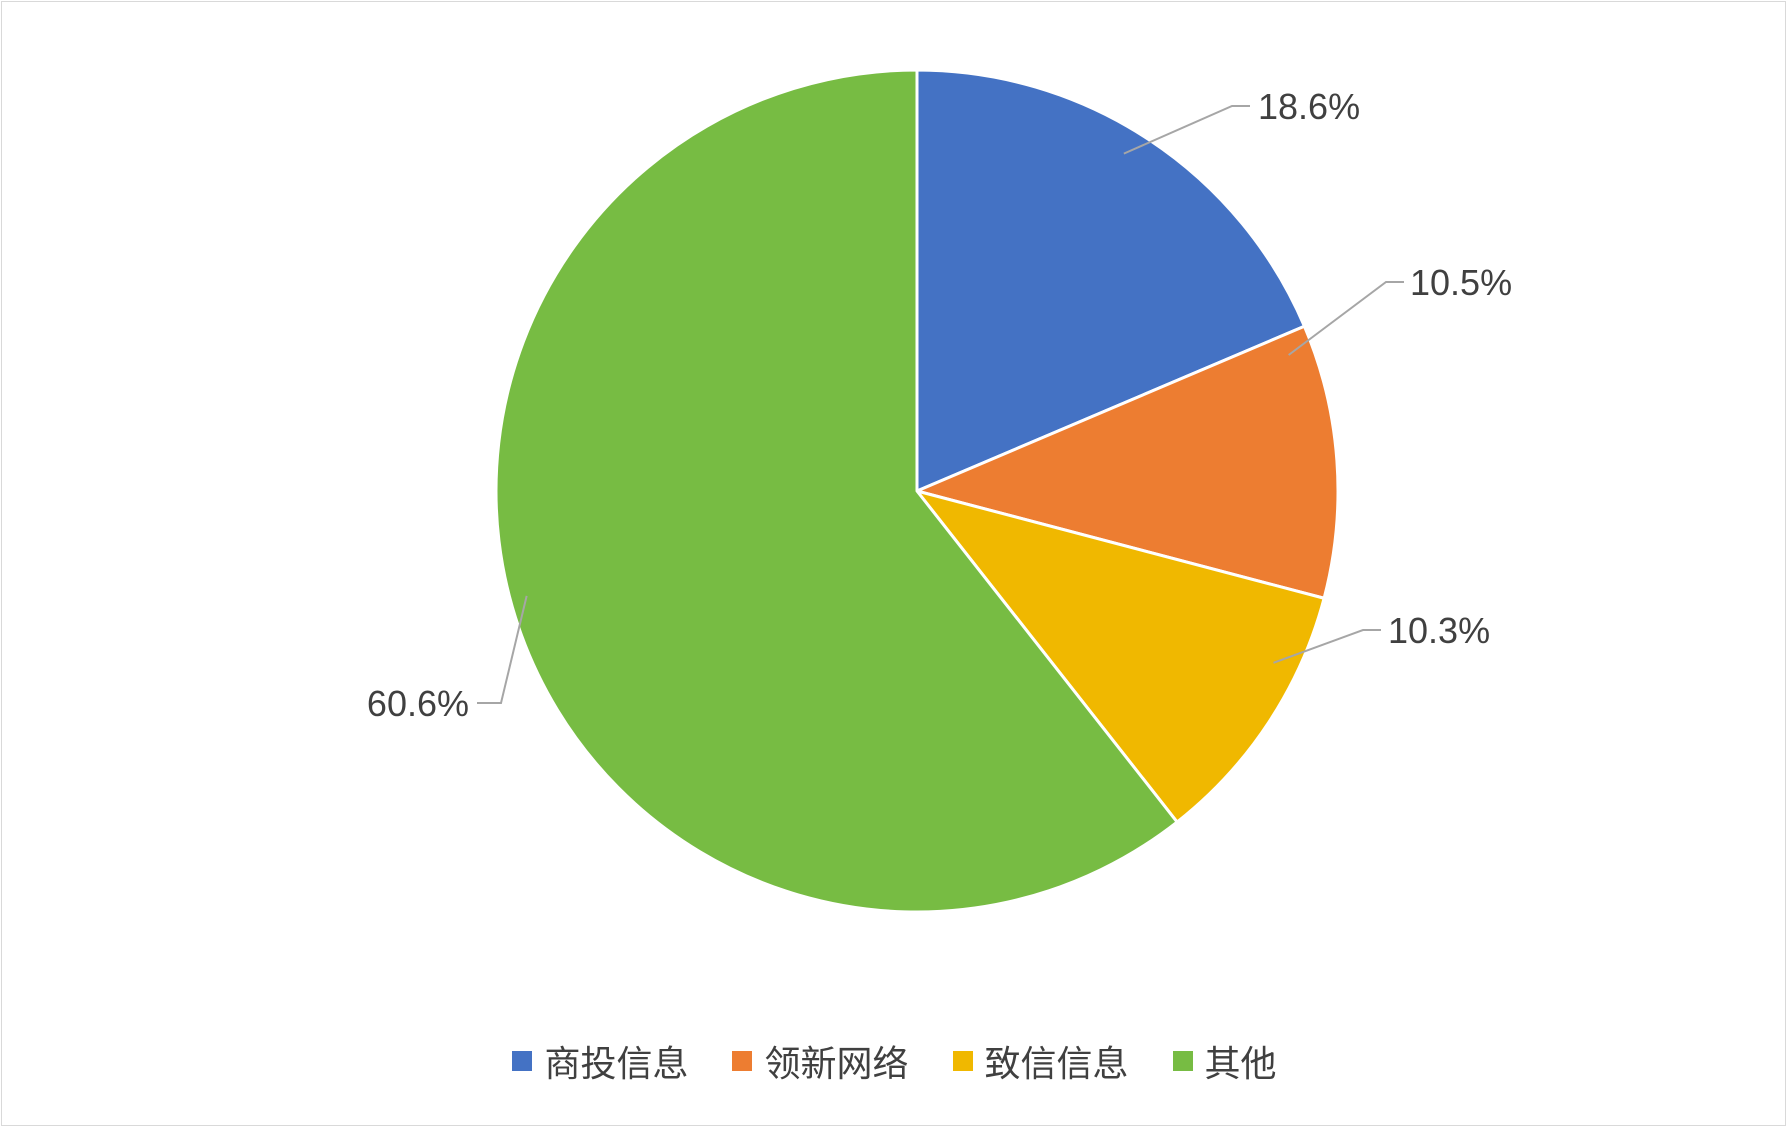  I want to click on data-label-1: 18.6%, so click(1309, 106).